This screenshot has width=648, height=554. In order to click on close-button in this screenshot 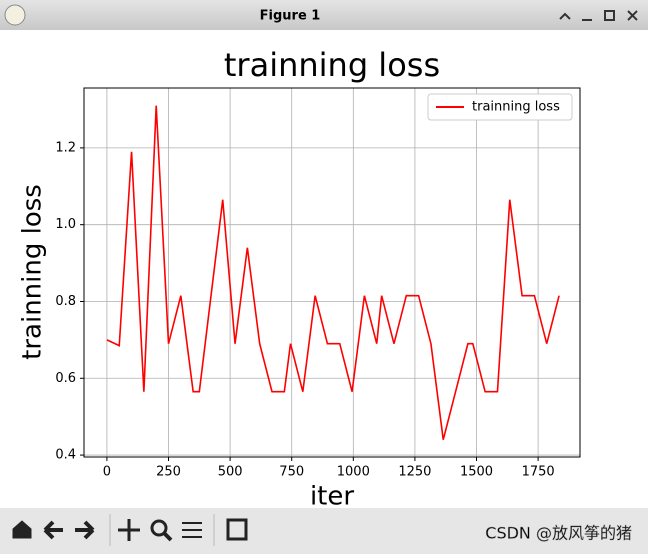, I will do `click(632, 15)`.